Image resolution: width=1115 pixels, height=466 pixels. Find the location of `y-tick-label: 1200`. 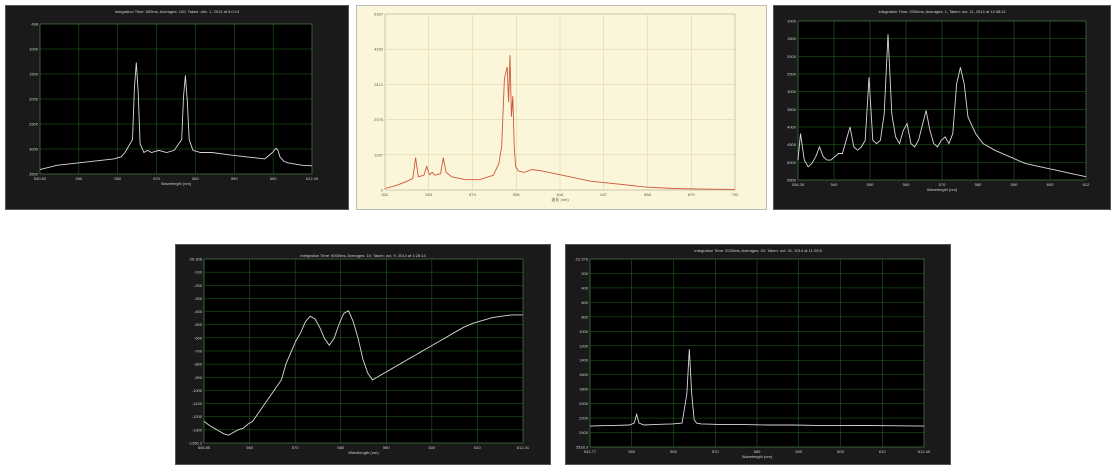

y-tick-label: 1200 is located at coordinates (584, 345).